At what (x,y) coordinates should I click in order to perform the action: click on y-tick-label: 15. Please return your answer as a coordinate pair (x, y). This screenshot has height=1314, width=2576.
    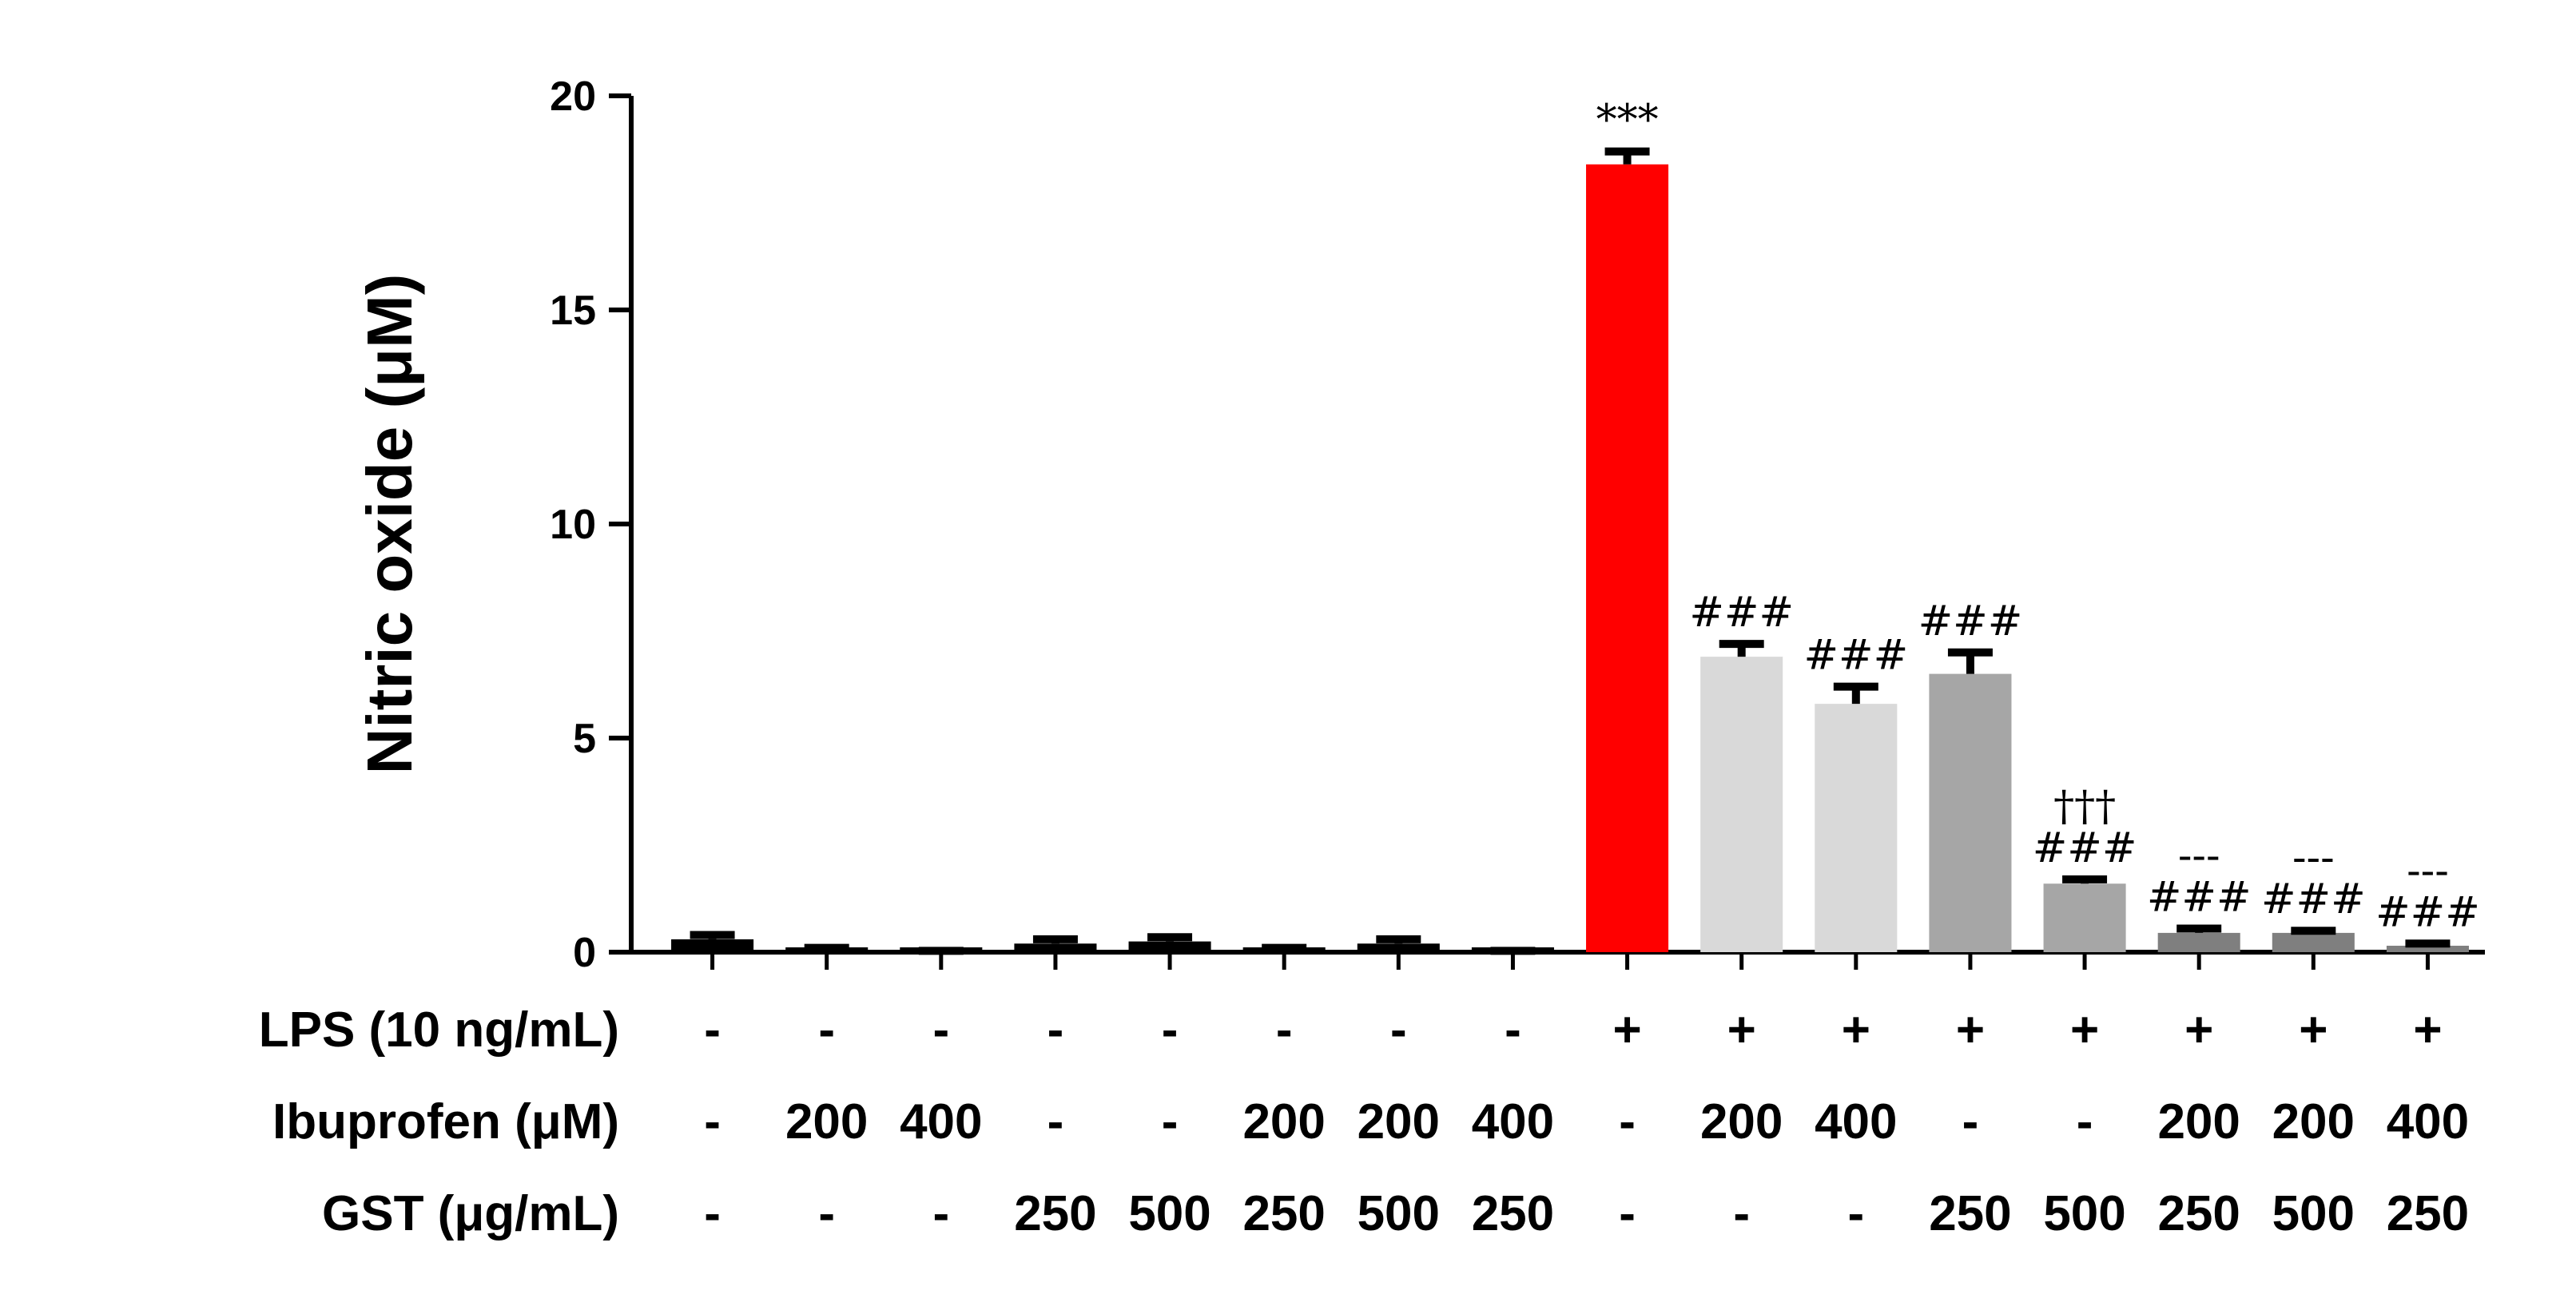
    Looking at the image, I should click on (573, 311).